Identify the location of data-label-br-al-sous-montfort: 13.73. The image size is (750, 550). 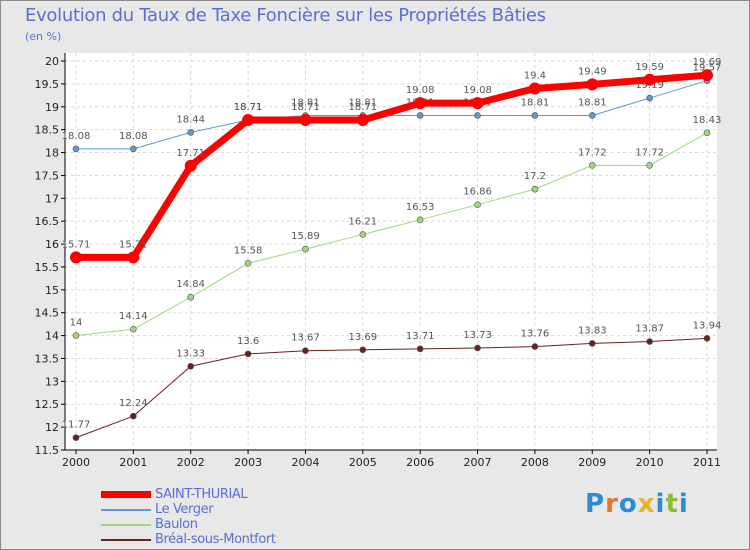
(477, 335).